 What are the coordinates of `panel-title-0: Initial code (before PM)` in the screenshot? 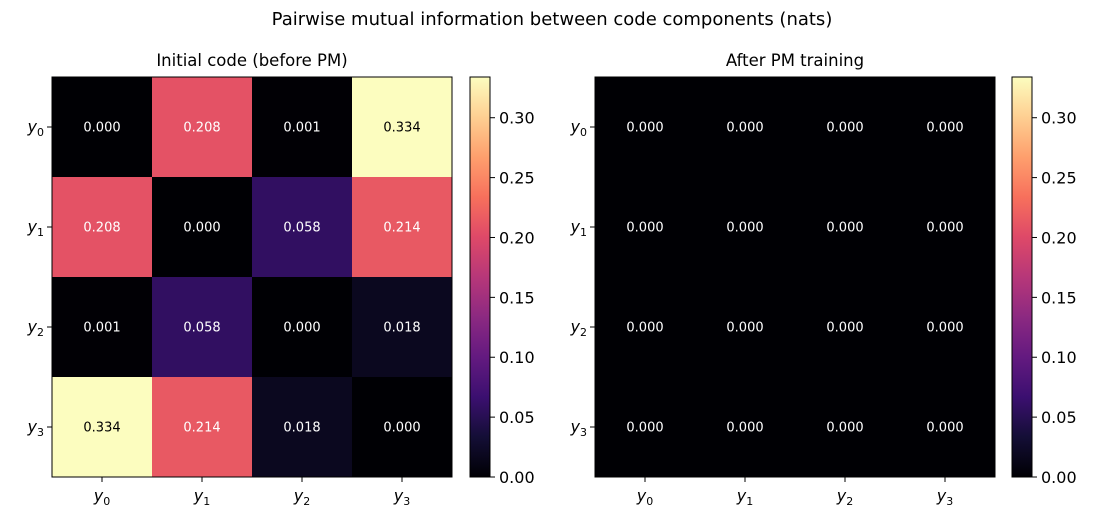 It's located at (251, 60).